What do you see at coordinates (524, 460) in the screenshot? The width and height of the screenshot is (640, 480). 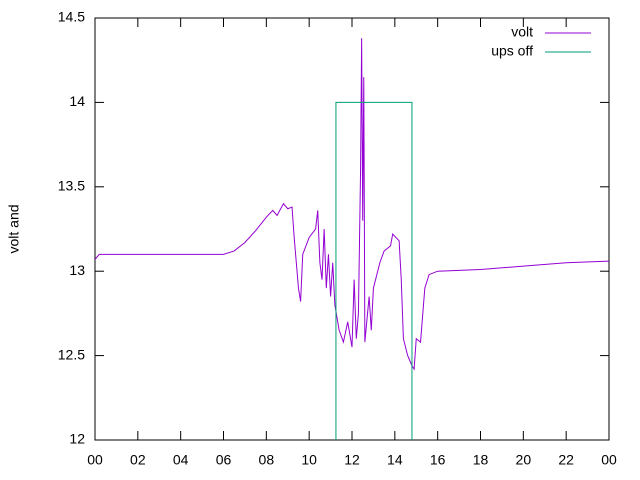 I see `x-tick-label: 20` at bounding box center [524, 460].